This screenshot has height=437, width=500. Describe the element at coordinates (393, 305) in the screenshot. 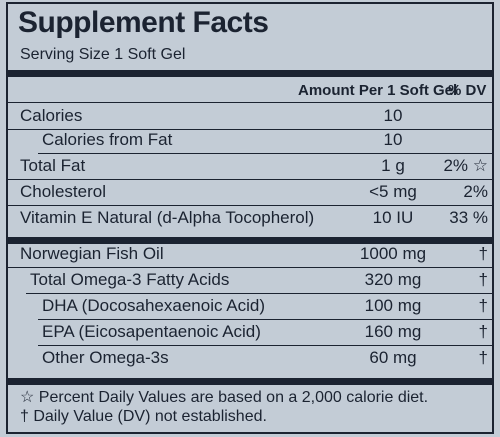

I see `row-amount: 100 mg` at that location.